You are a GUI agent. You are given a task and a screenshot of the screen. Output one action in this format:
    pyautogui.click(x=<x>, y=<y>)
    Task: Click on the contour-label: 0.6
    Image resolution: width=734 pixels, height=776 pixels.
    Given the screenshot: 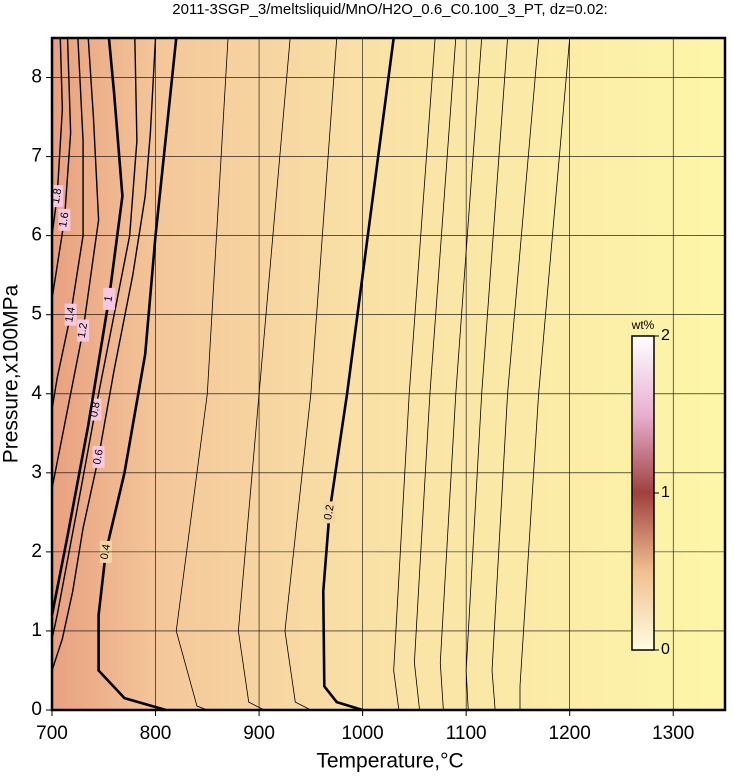 What is the action you would take?
    pyautogui.click(x=98, y=456)
    